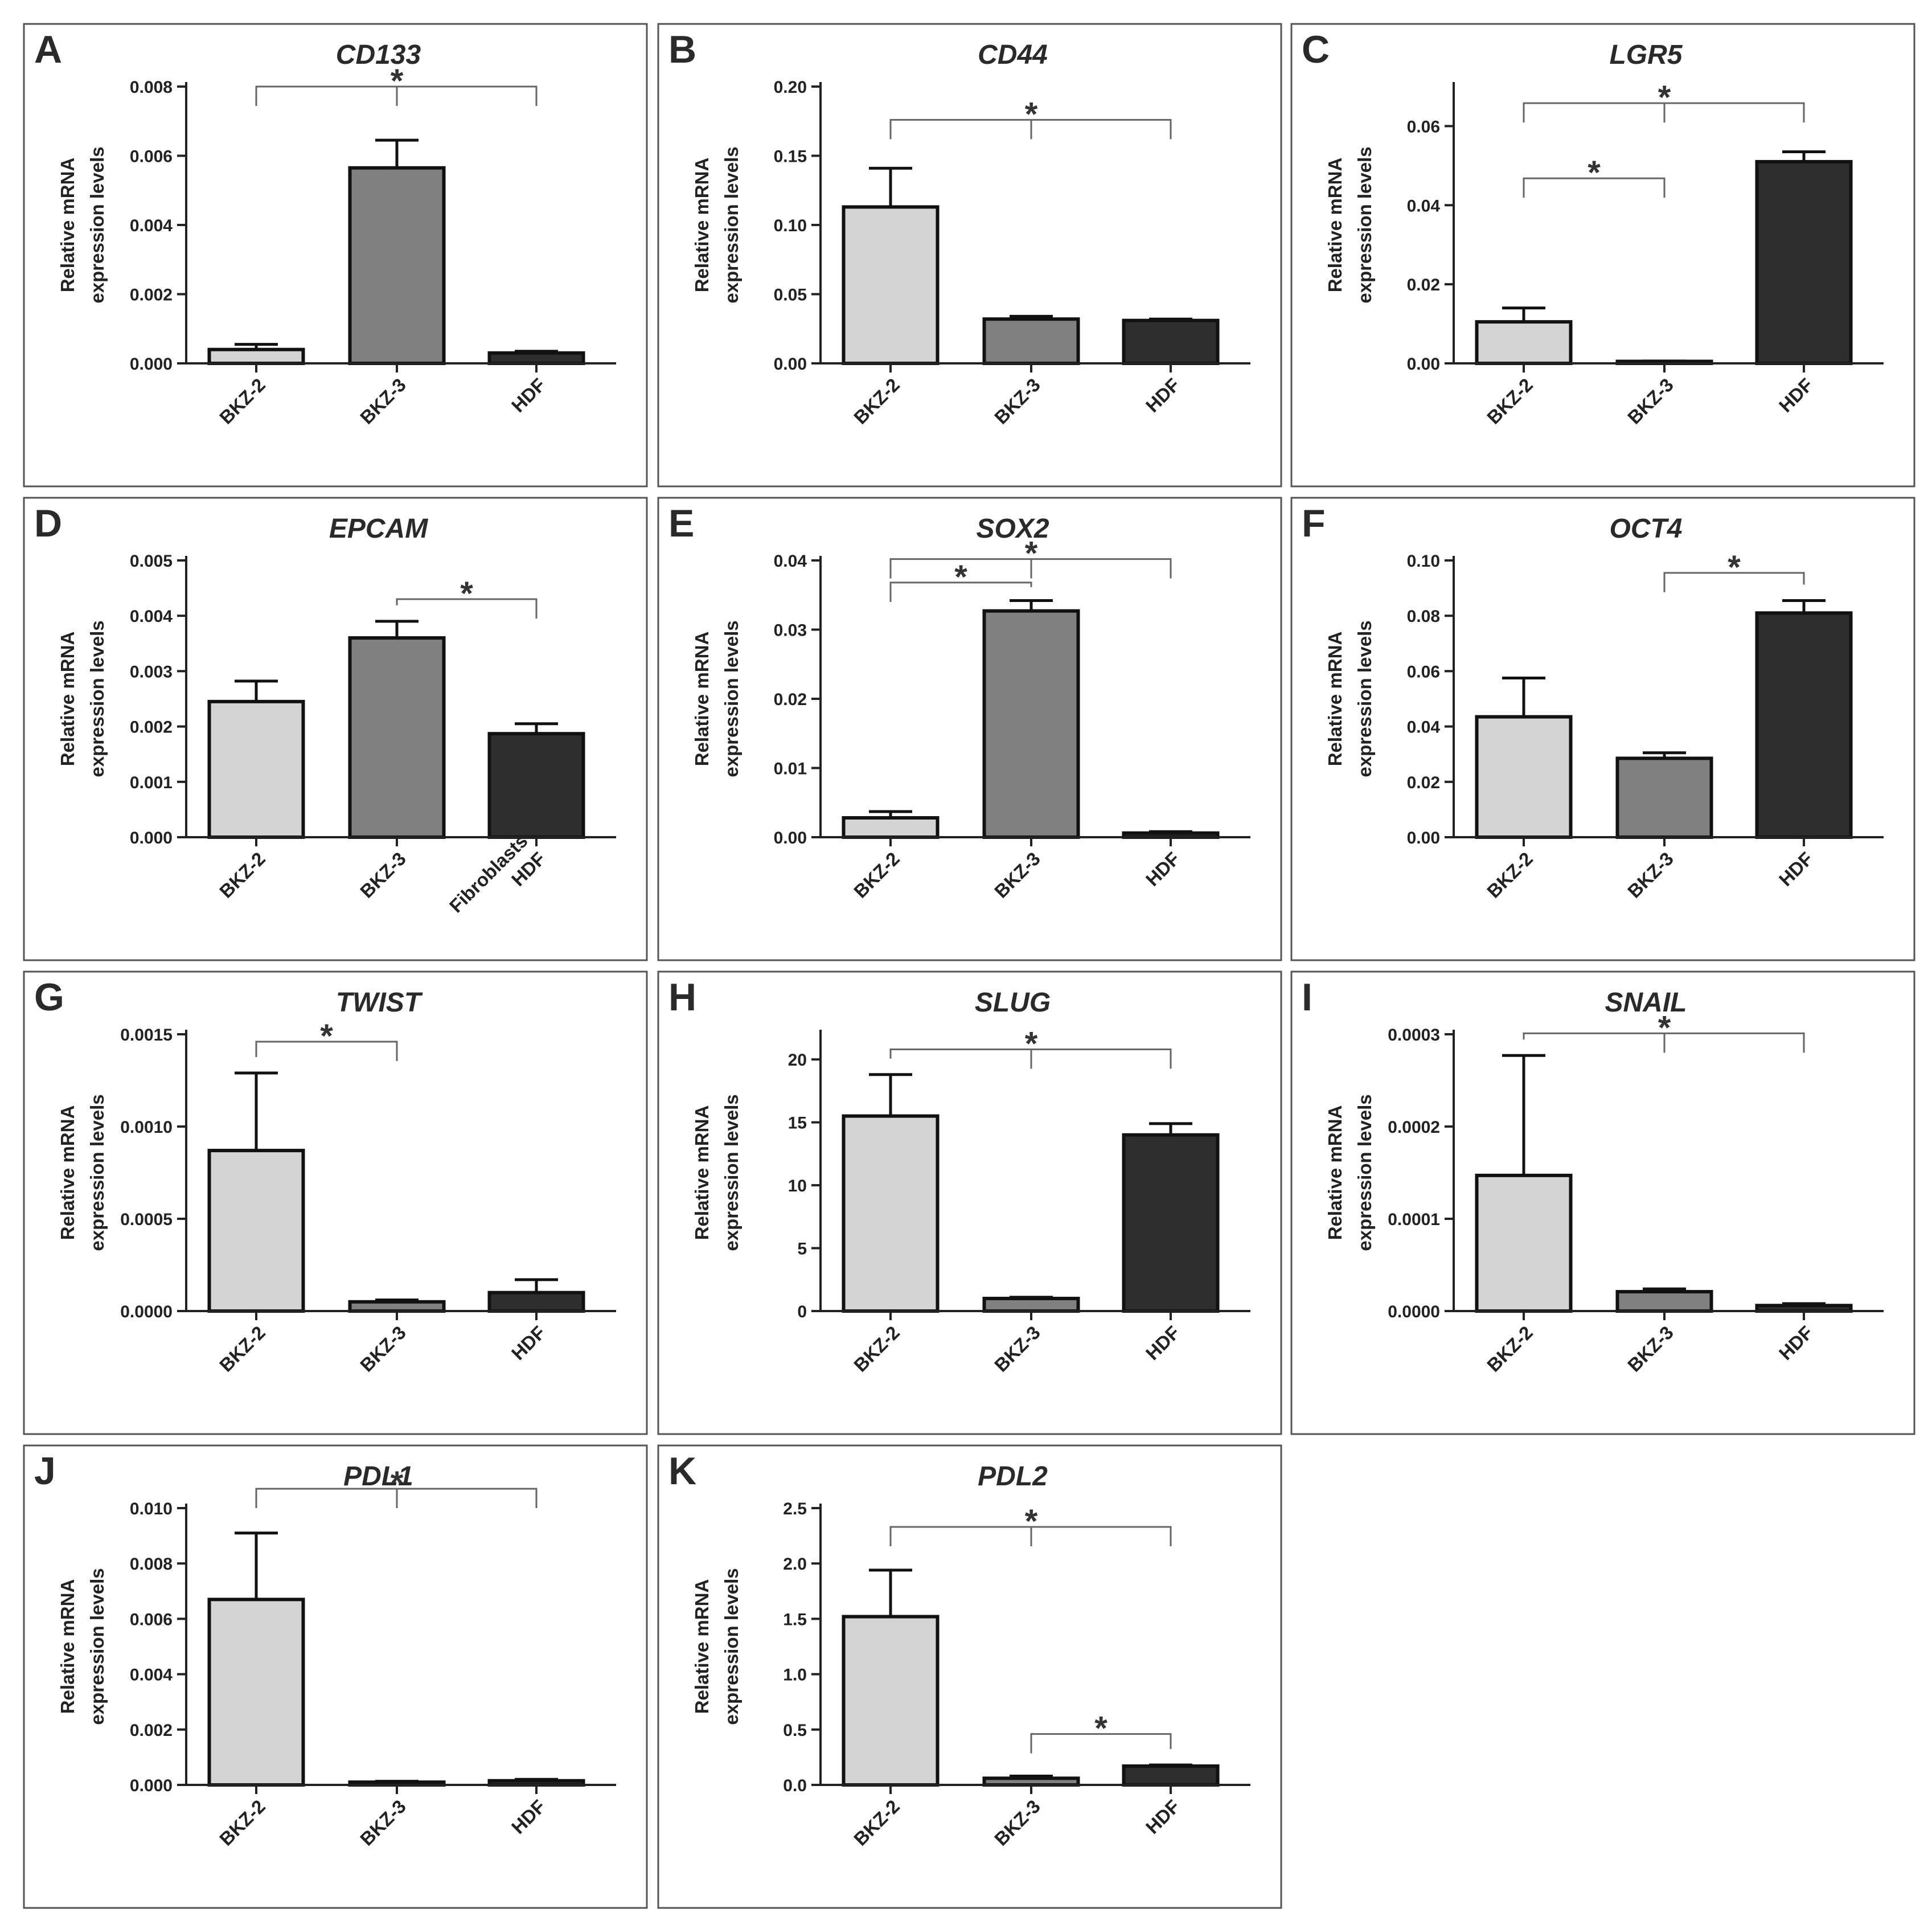  I want to click on y-tick-label: 0.03, so click(790, 630).